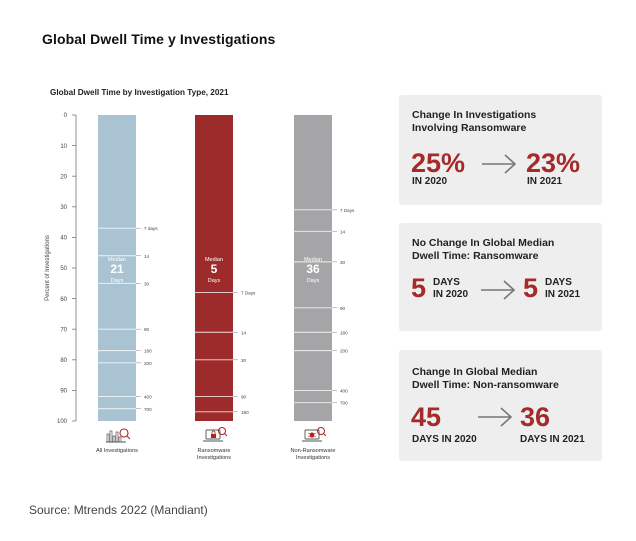  Describe the element at coordinates (553, 163) in the screenshot. I see `value-2021: 23%` at that location.